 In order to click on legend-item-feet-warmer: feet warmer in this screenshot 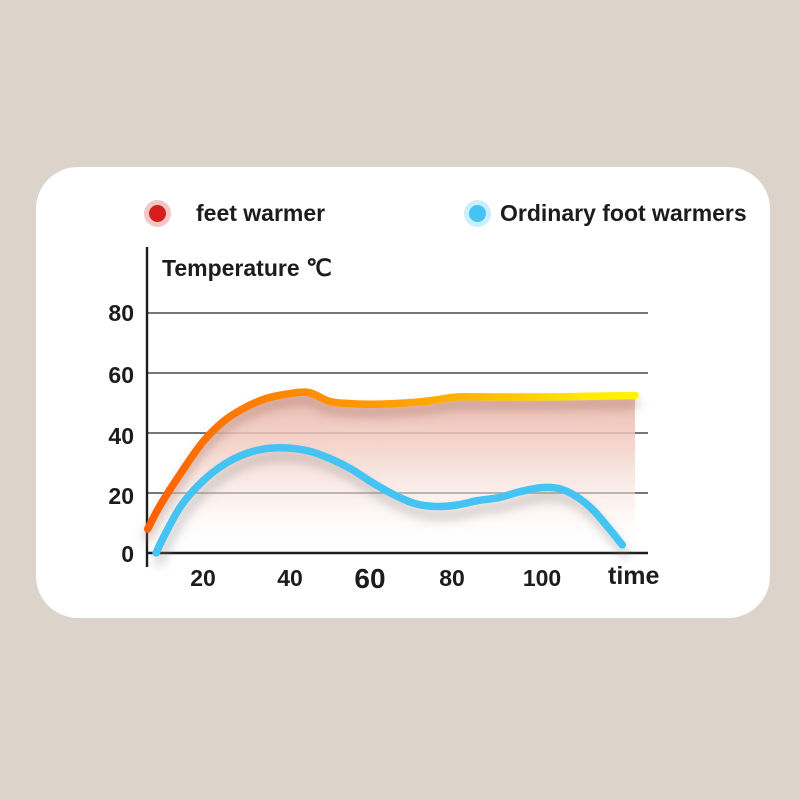, I will do `click(237, 213)`.